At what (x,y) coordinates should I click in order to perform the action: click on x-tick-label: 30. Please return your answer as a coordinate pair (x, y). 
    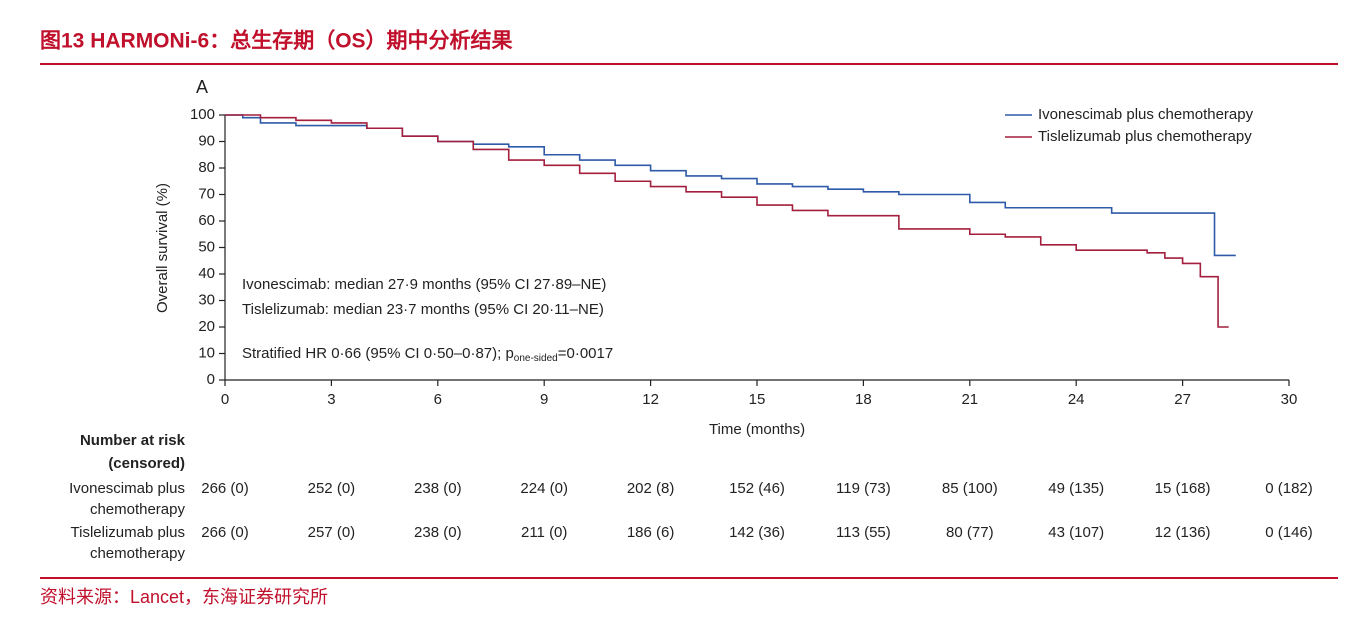
    Looking at the image, I should click on (1289, 399).